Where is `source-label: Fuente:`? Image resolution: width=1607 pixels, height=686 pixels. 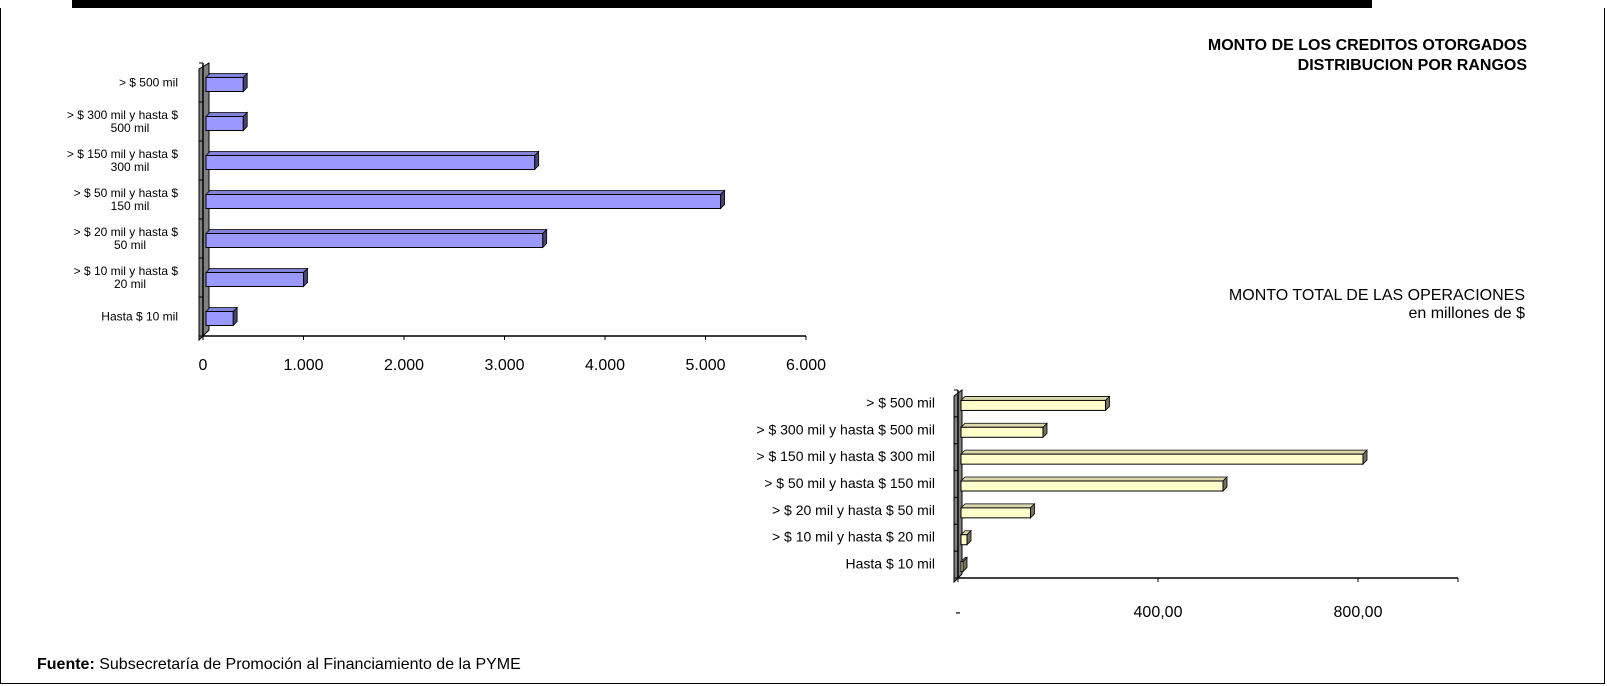
source-label: Fuente: is located at coordinates (66, 664).